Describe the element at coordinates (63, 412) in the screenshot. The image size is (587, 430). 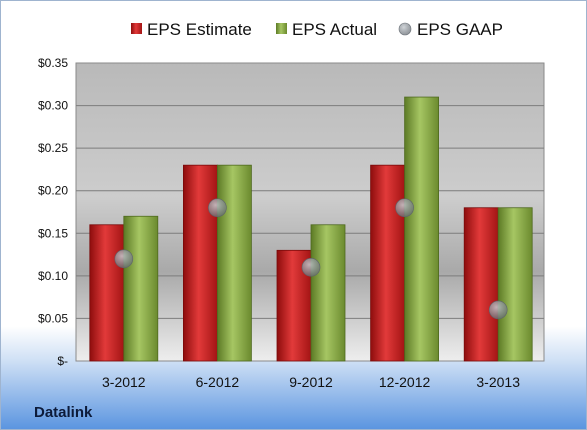
I see `company-name: Datalink` at that location.